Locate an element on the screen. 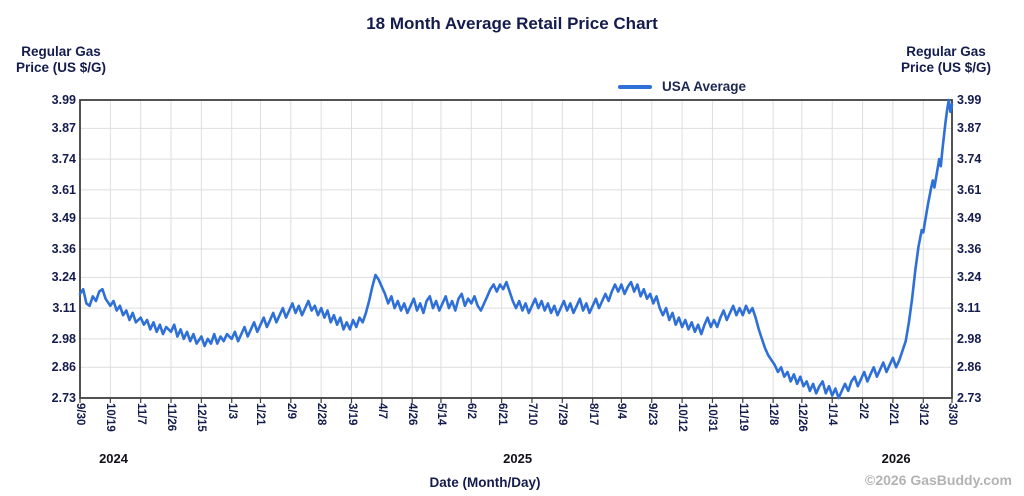 The height and width of the screenshot is (496, 1024). usa-average-line-swatch is located at coordinates (635, 86).